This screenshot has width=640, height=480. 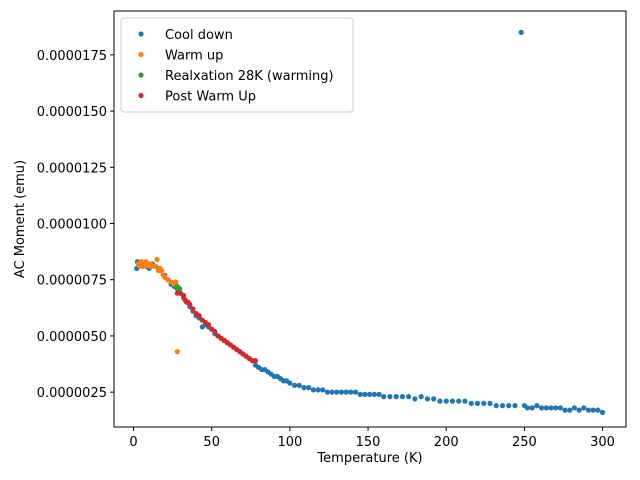 I want to click on x-tick-label: 200, so click(x=446, y=442).